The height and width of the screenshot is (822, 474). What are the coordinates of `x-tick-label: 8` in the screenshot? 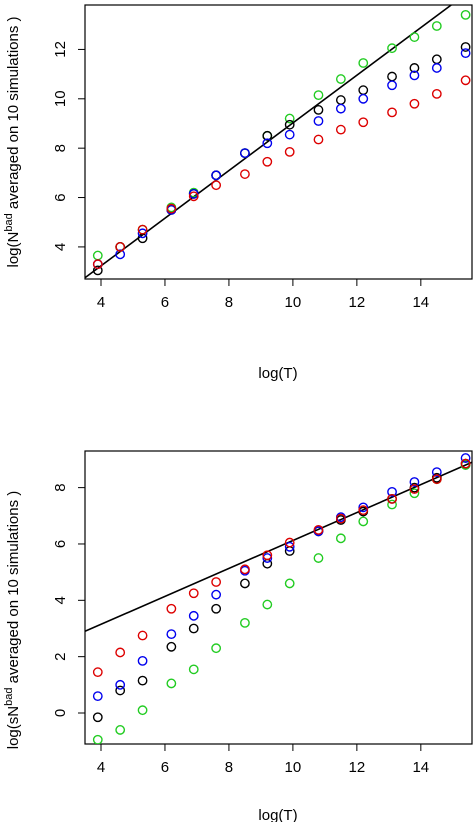 It's located at (229, 767).